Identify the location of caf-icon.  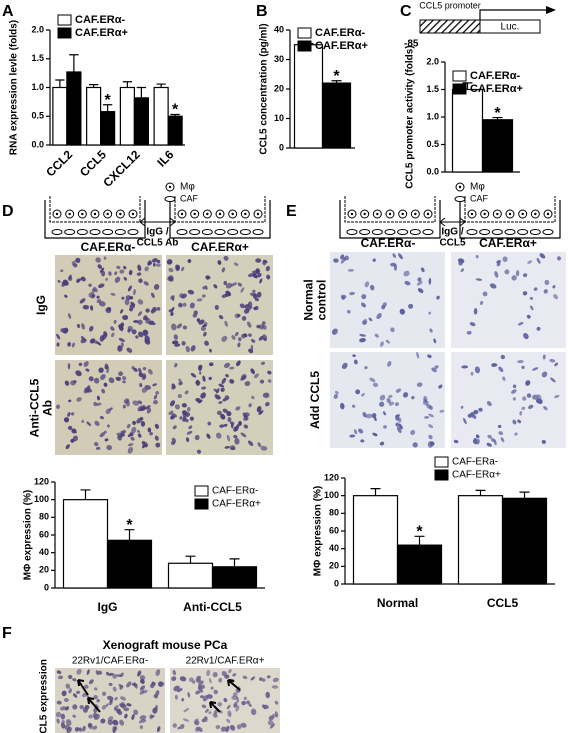
(548, 232).